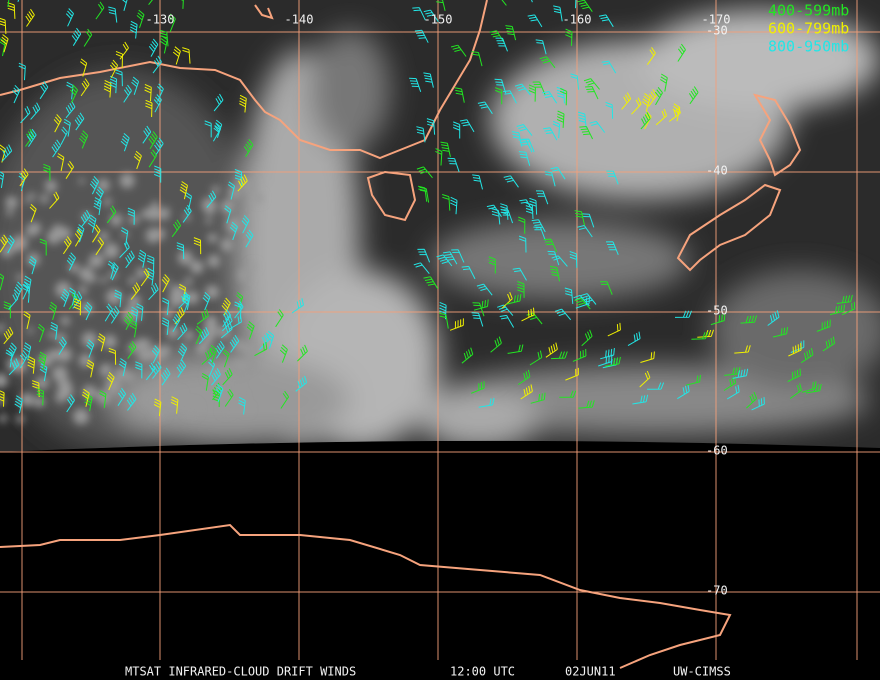  I want to click on longitude-label: -140, so click(299, 20).